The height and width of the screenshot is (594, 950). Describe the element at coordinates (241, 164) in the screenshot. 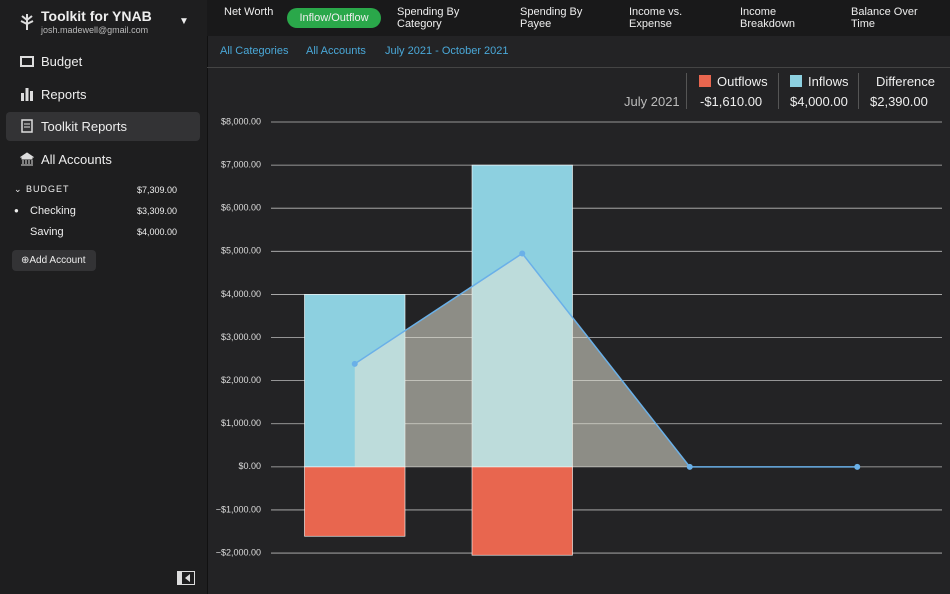

I see `y-tick-label: $7,000.00` at that location.